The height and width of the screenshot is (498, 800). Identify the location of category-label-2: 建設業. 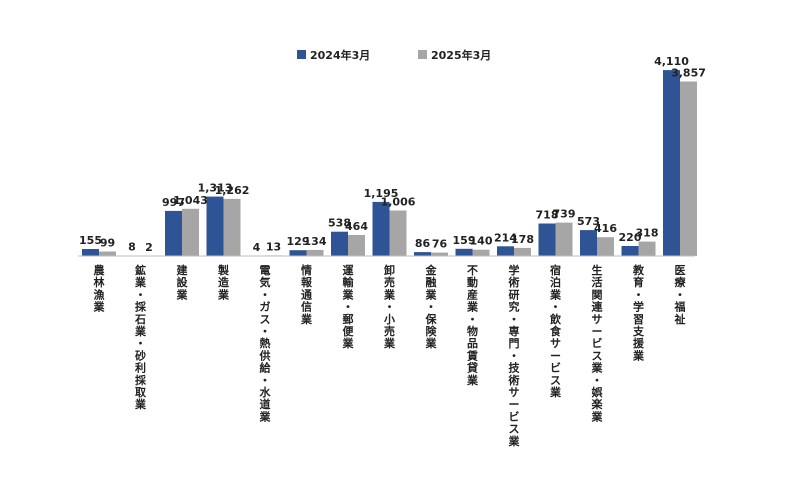
(182, 282).